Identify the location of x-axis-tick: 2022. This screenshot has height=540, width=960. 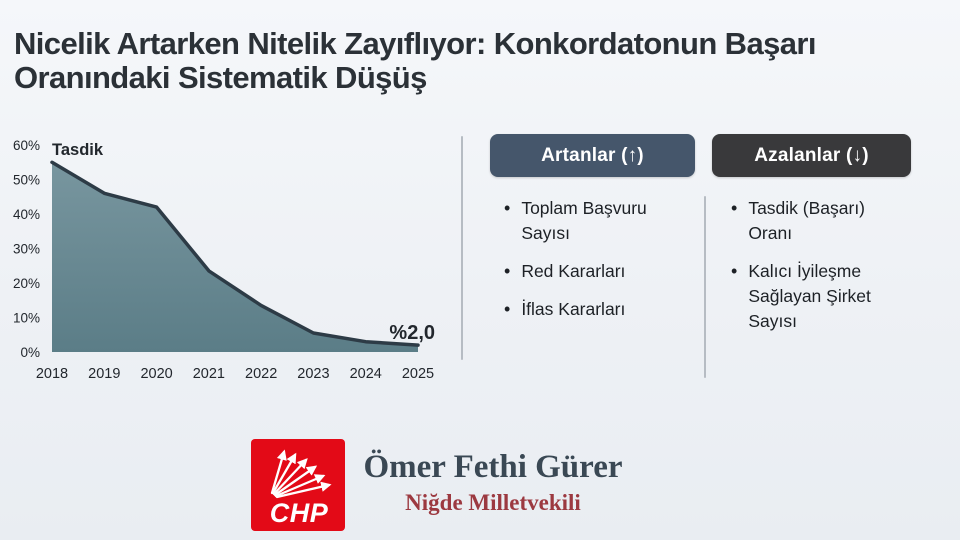
(261, 374).